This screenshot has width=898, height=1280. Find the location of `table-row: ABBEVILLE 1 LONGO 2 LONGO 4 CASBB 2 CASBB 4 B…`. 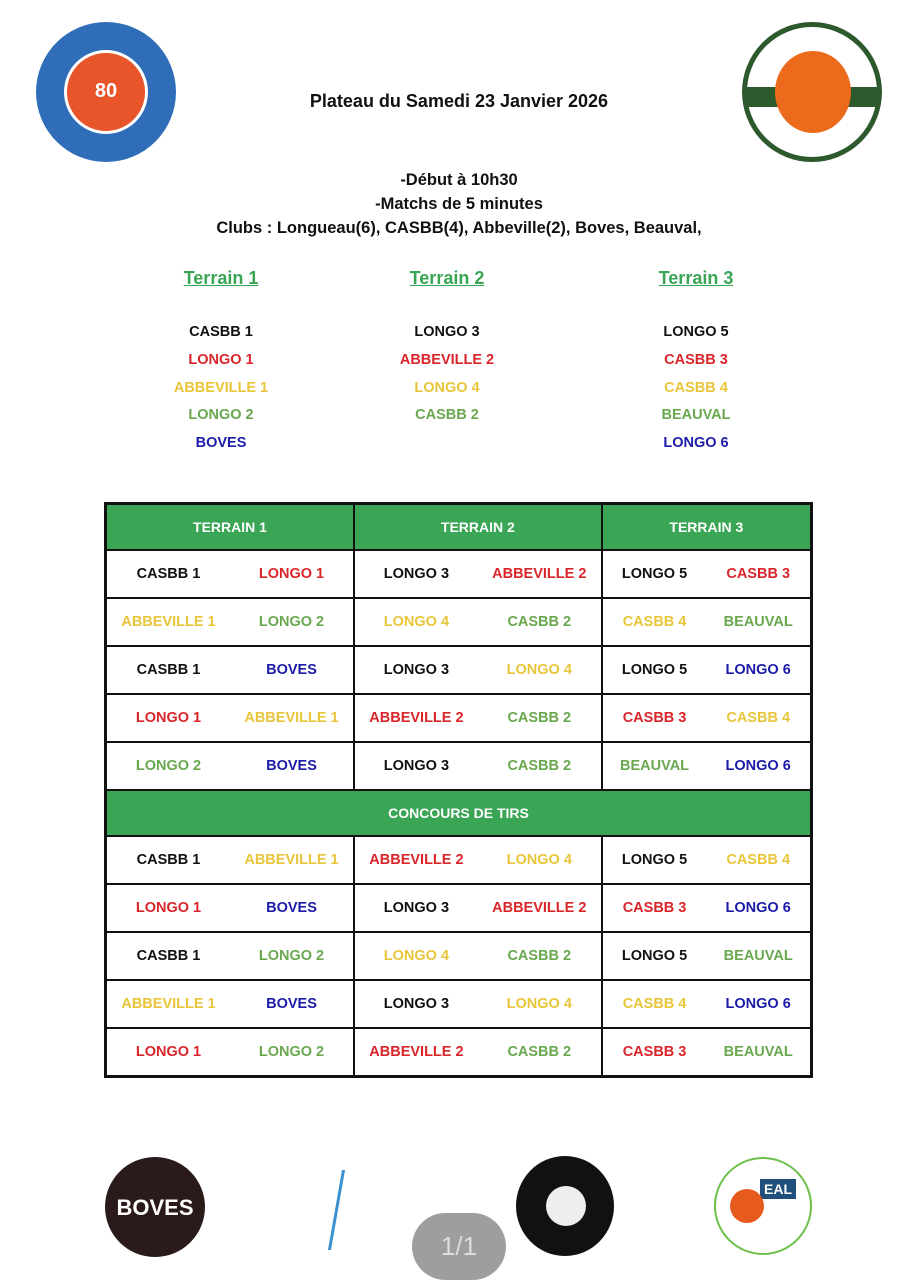

table-row: ABBEVILLE 1 LONGO 2 LONGO 4 CASBB 2 CASBB 4 B… is located at coordinates (458, 622).